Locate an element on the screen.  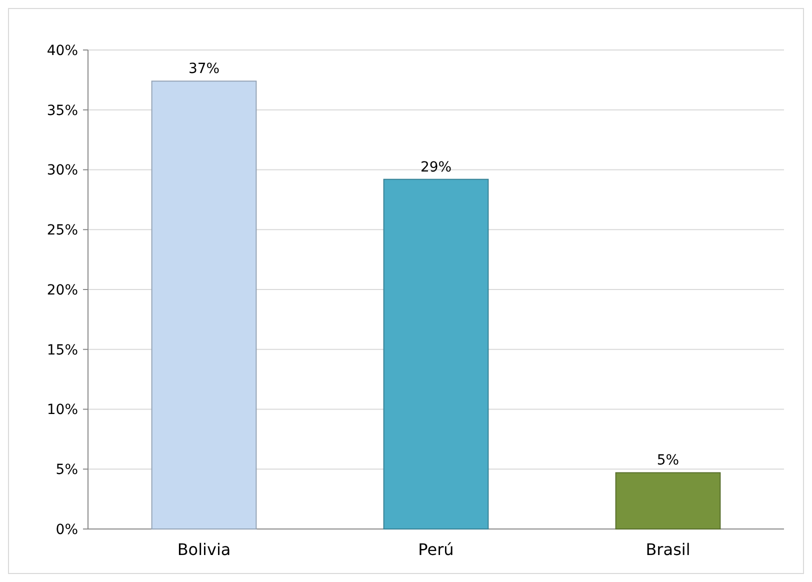
y-tick-label: 0% is located at coordinates (67, 530).